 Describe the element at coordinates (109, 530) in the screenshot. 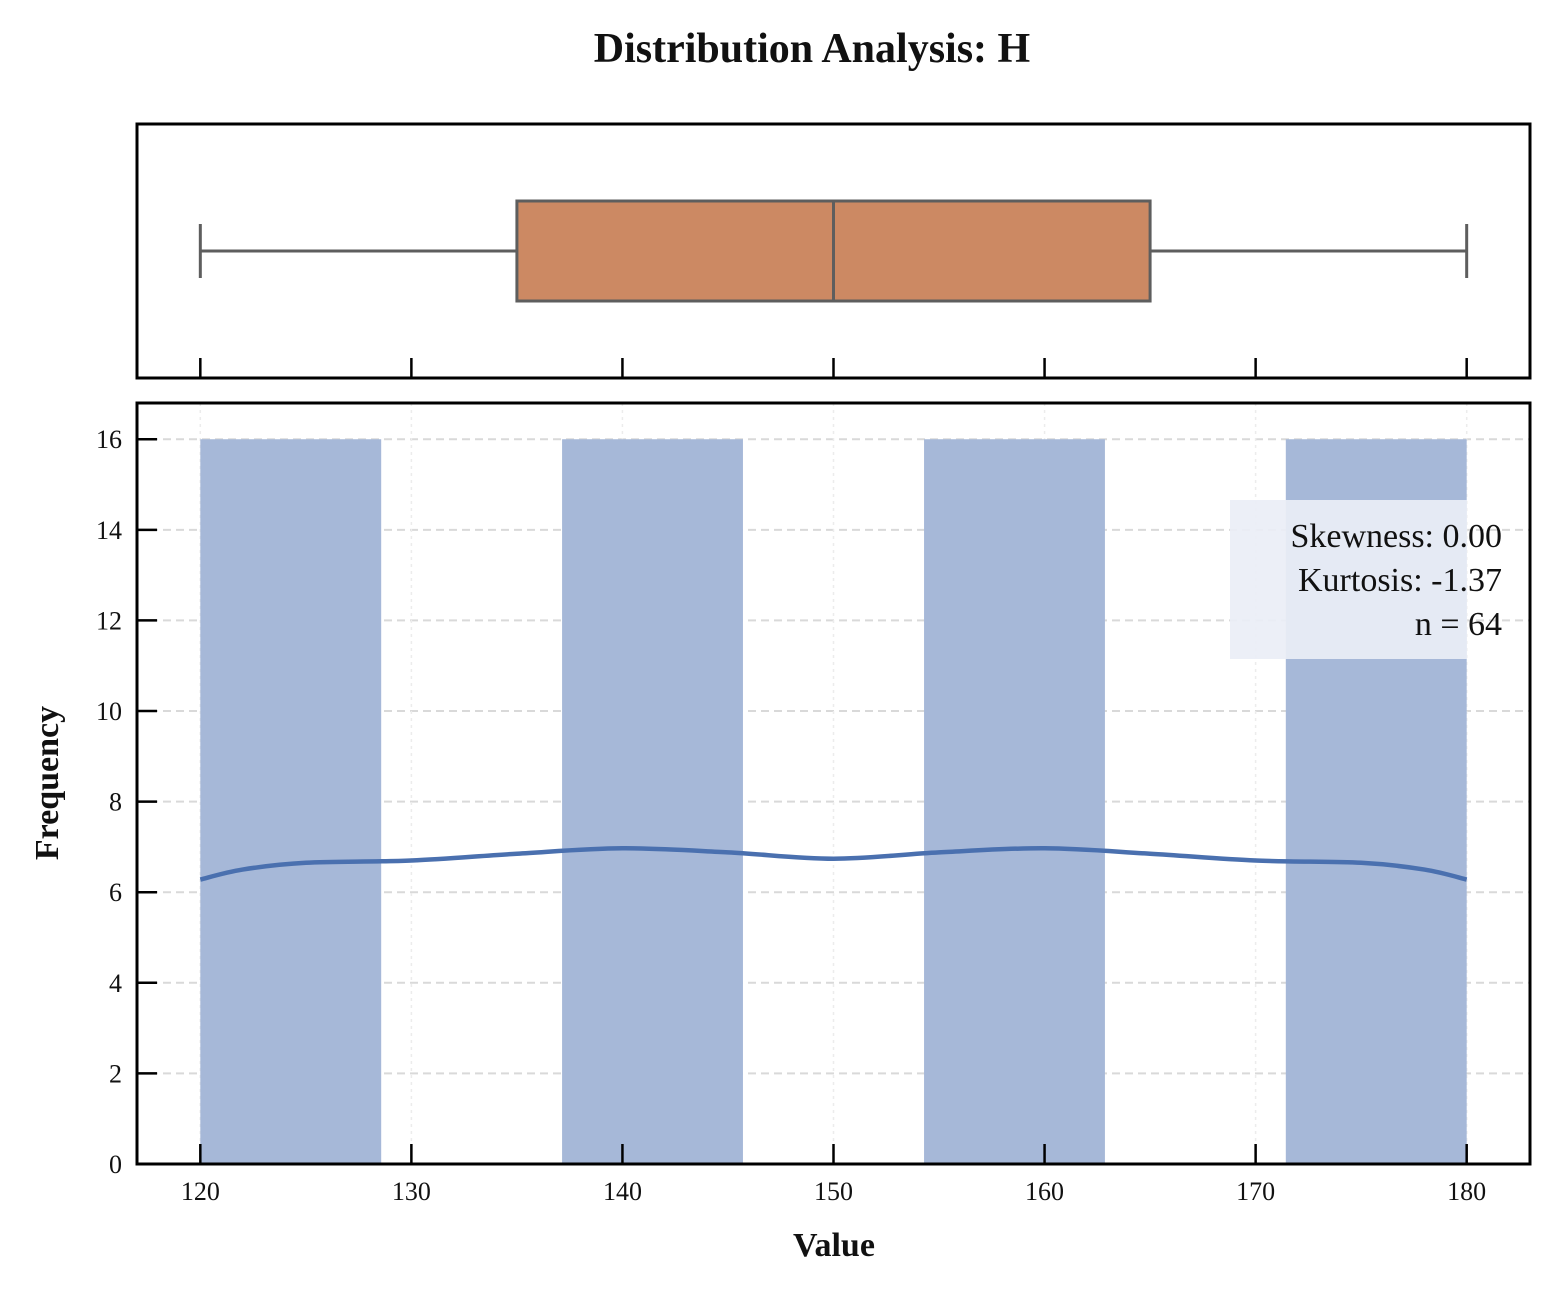

I see `y-tick-label: 14` at that location.